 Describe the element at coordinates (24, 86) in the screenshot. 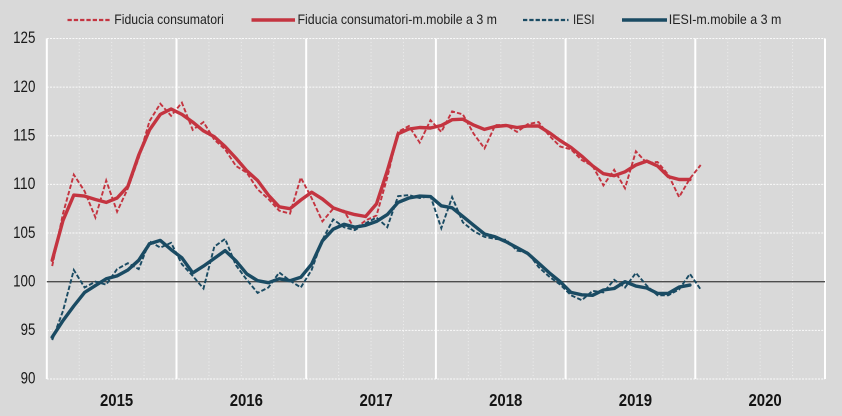

I see `svg-text: 120` at that location.